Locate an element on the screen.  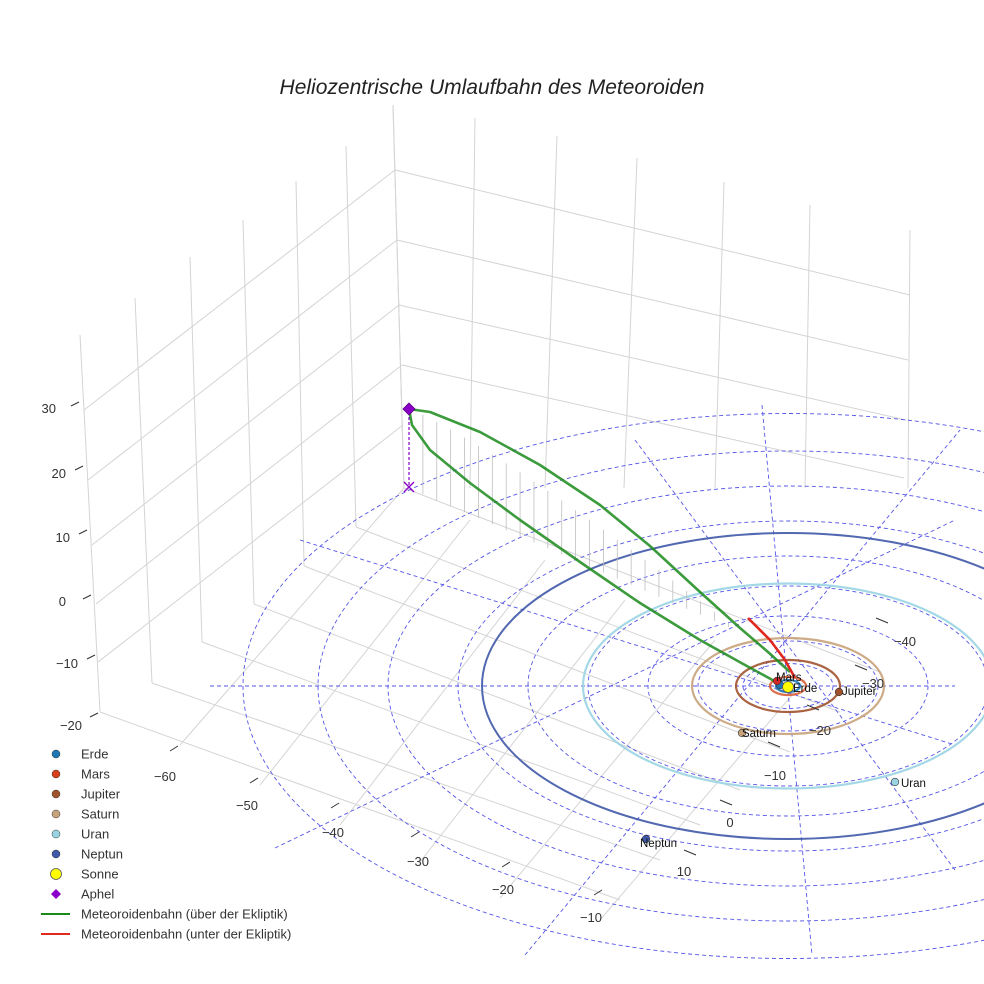
orbit-mars is located at coordinates (788, 686).